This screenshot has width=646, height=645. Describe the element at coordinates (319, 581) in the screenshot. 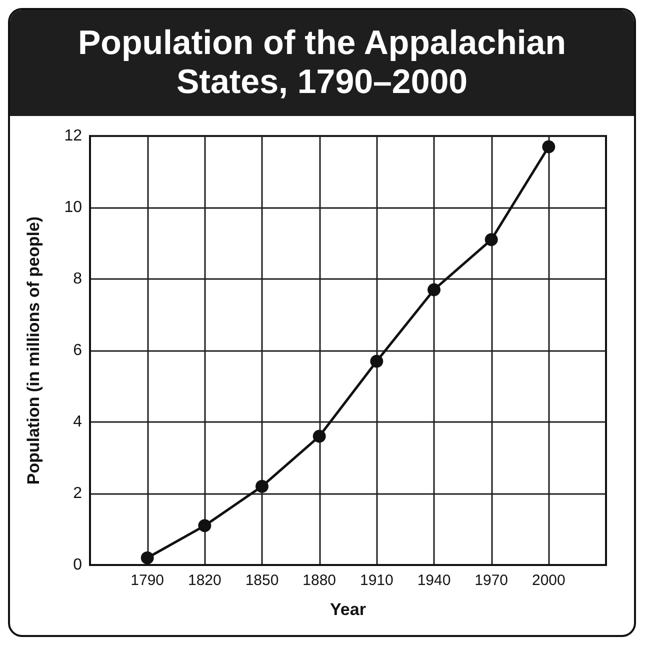

I see `x-tick-label: 1880` at that location.